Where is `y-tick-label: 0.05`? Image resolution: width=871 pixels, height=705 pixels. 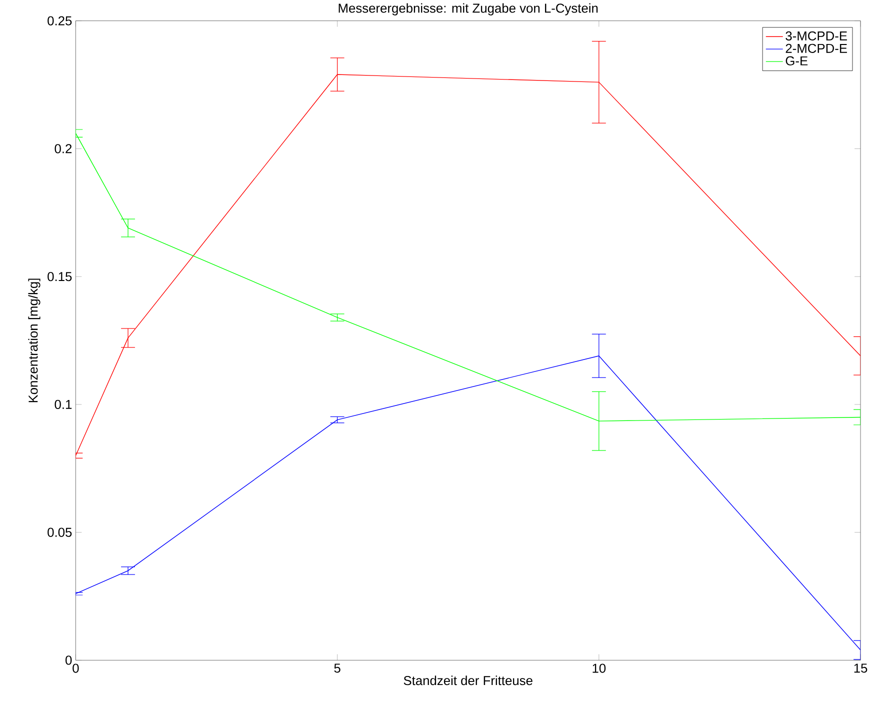 y-tick-label: 0.05 is located at coordinates (60, 532).